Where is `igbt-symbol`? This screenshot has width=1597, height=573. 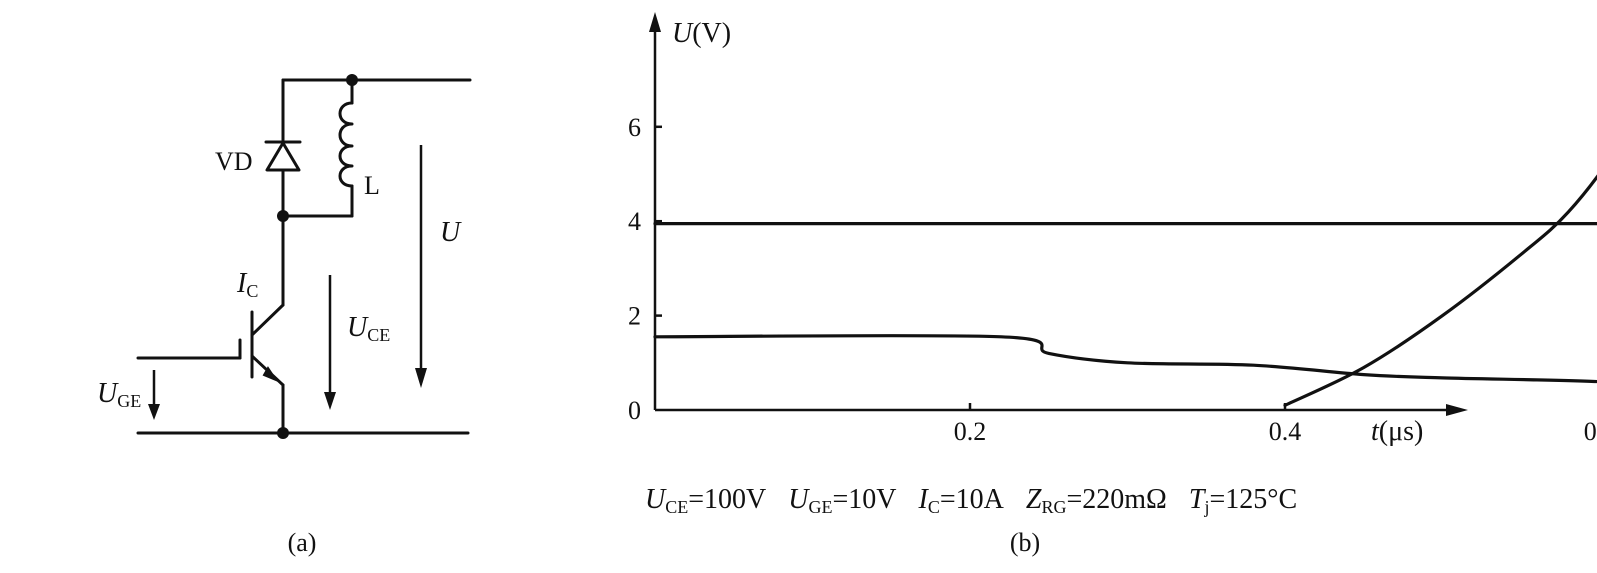 igbt-symbol is located at coordinates (210, 369).